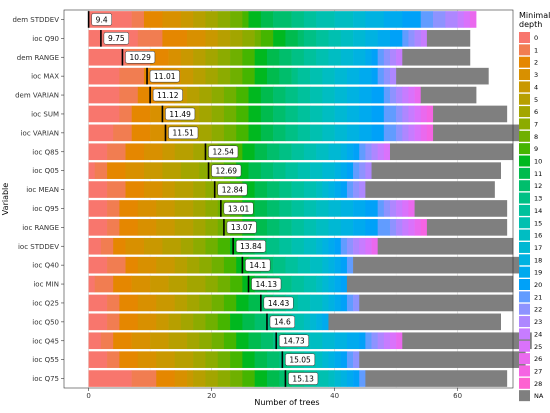  Describe the element at coordinates (536, 100) in the screenshot. I see `legend-entry: 5` at that location.